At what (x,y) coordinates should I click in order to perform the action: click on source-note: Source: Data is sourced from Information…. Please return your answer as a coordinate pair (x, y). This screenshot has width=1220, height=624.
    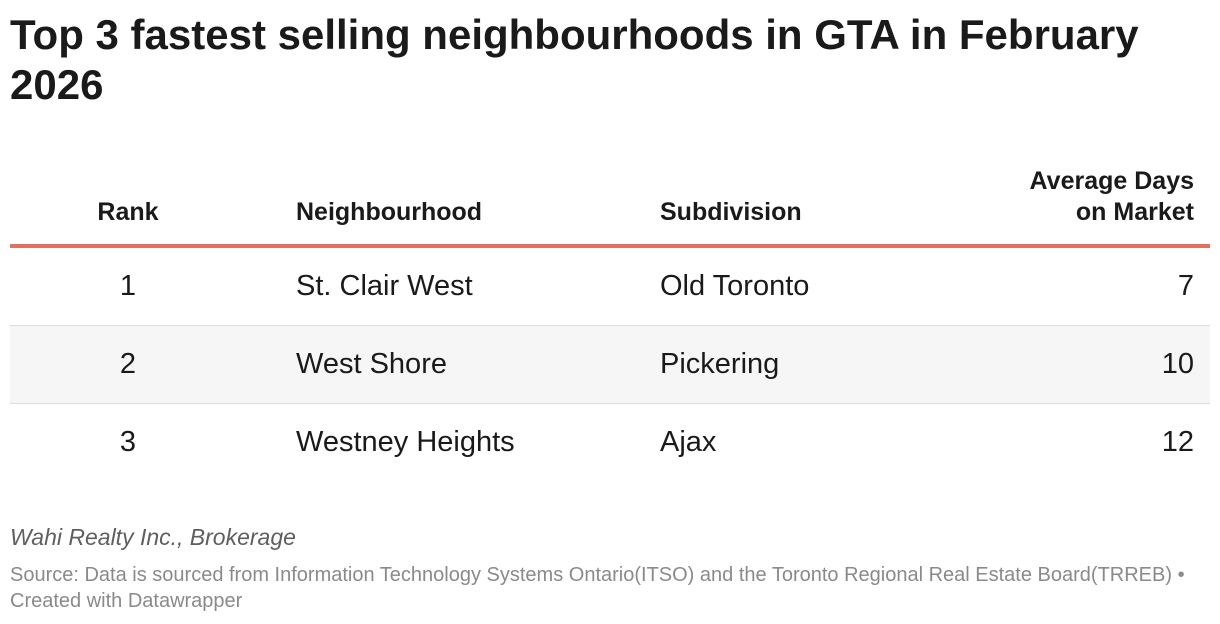
    Looking at the image, I should click on (597, 588).